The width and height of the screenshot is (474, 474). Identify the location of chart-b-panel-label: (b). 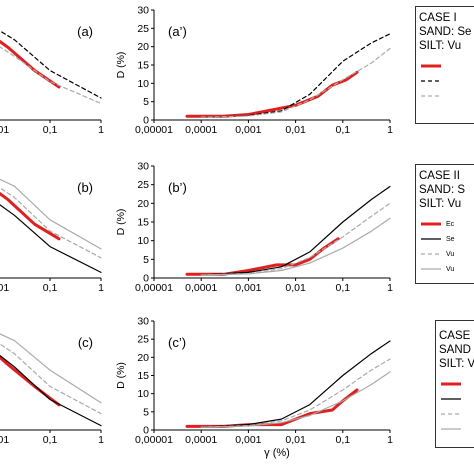
(85, 187).